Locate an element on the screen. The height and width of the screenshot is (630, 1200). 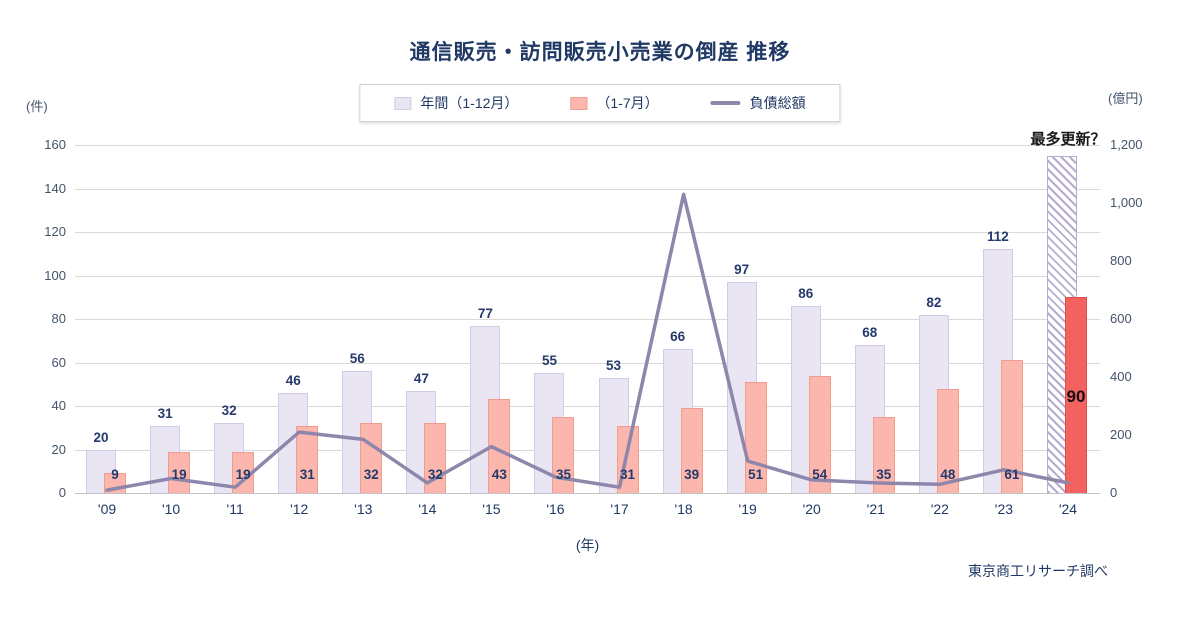
legend-label-partial: （1-7月） is located at coordinates (627, 103).